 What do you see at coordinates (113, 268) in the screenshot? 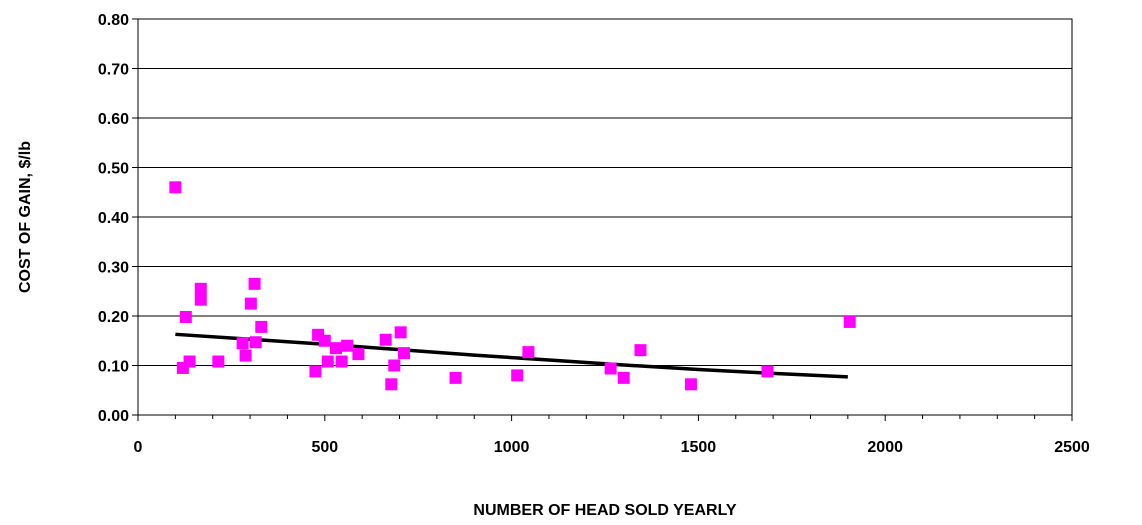
I see `y-tick-label: 0.30` at bounding box center [113, 268].